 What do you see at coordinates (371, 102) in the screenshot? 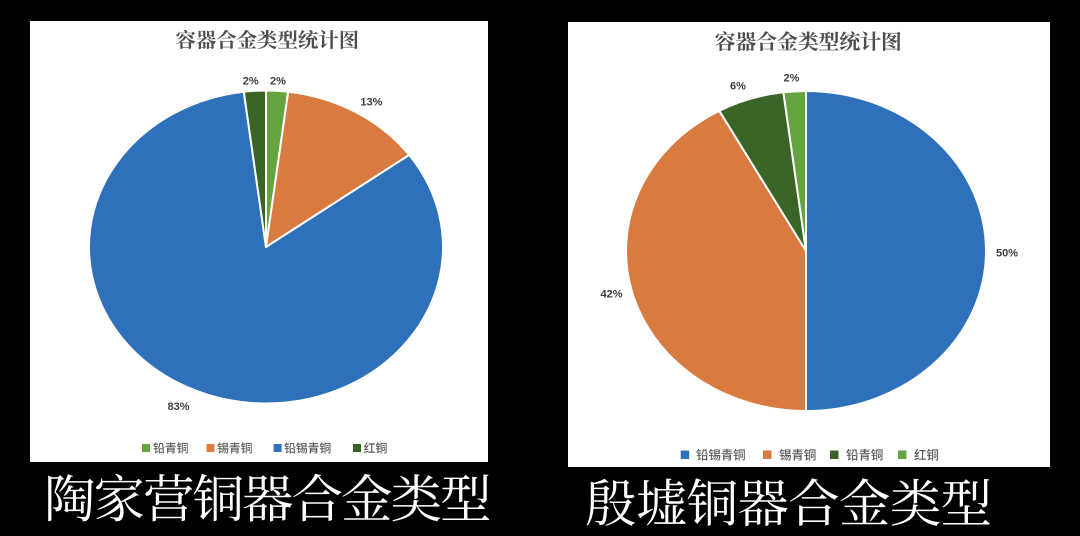
I see `svg-text: 13%` at bounding box center [371, 102].